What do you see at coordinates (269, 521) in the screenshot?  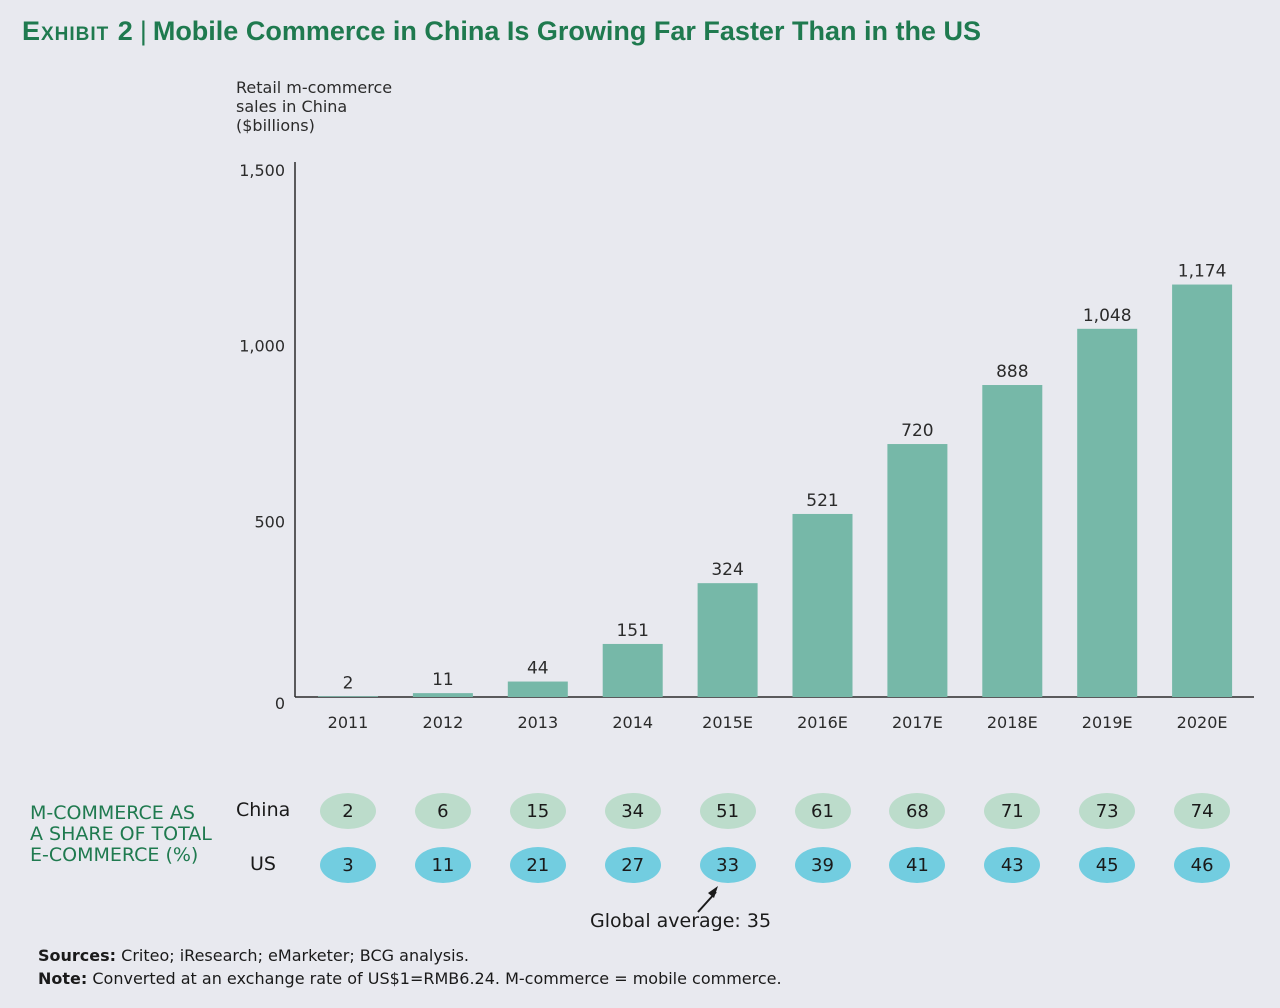 I see `y-tick-label: 500` at bounding box center [269, 521].